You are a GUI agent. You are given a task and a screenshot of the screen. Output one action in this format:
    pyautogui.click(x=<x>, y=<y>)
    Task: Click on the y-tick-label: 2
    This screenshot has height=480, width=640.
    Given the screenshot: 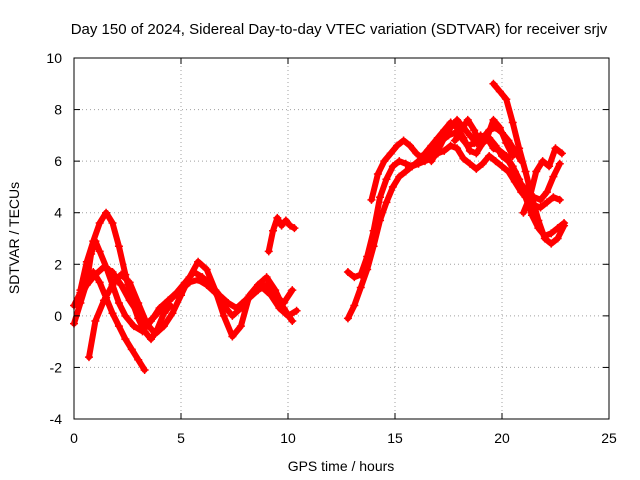 What is the action you would take?
    pyautogui.click(x=58, y=264)
    